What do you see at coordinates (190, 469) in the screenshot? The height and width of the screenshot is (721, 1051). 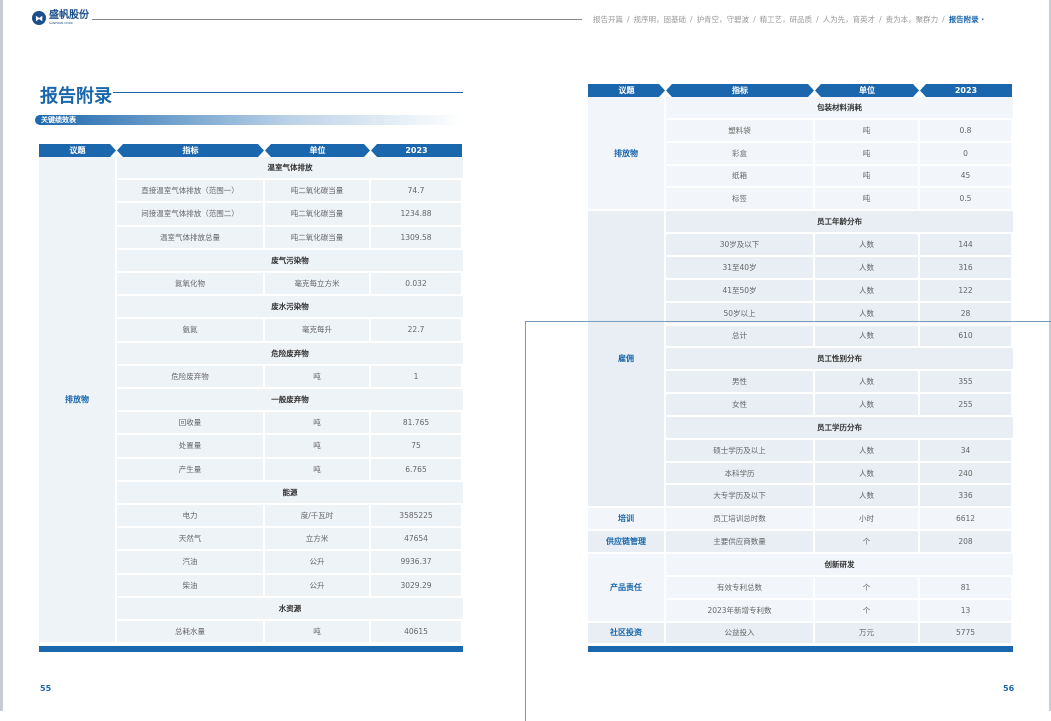 I see `indicator-cell: 产生量` at bounding box center [190, 469].